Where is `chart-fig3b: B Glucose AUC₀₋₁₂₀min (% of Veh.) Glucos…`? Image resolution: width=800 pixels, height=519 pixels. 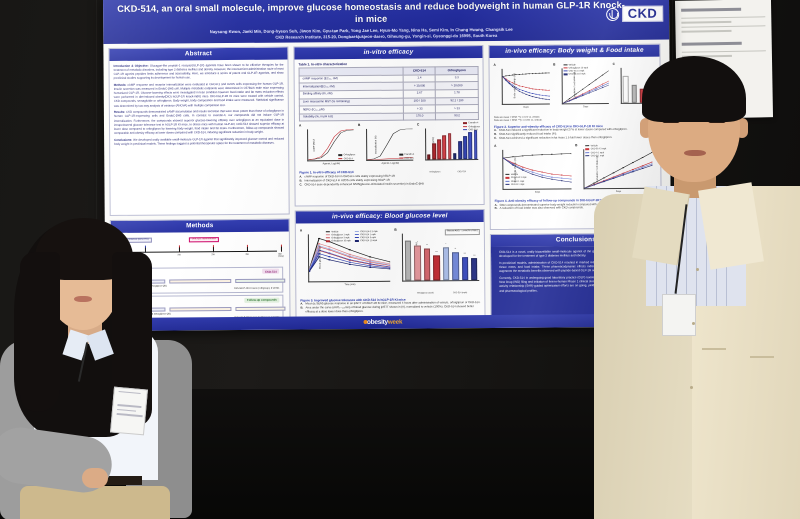
chart-fig3b: B Glucose AUC₀₋₁₂₀min (% of Veh.) Glucos… is located at coordinates (437, 260).